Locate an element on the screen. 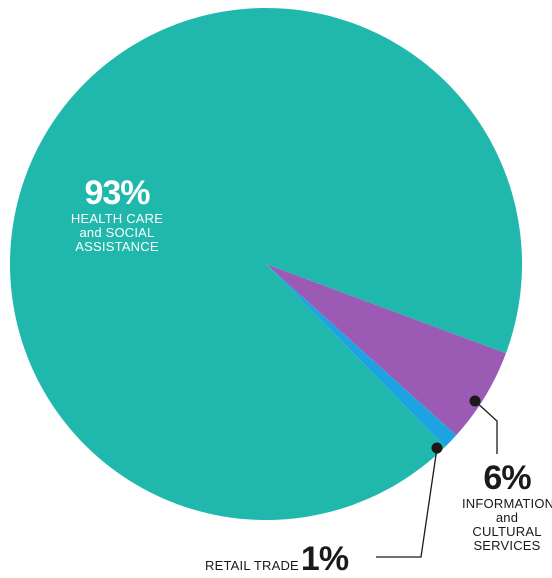 The width and height of the screenshot is (552, 578). health-care-line-2: and SOCIAL is located at coordinates (117, 232).